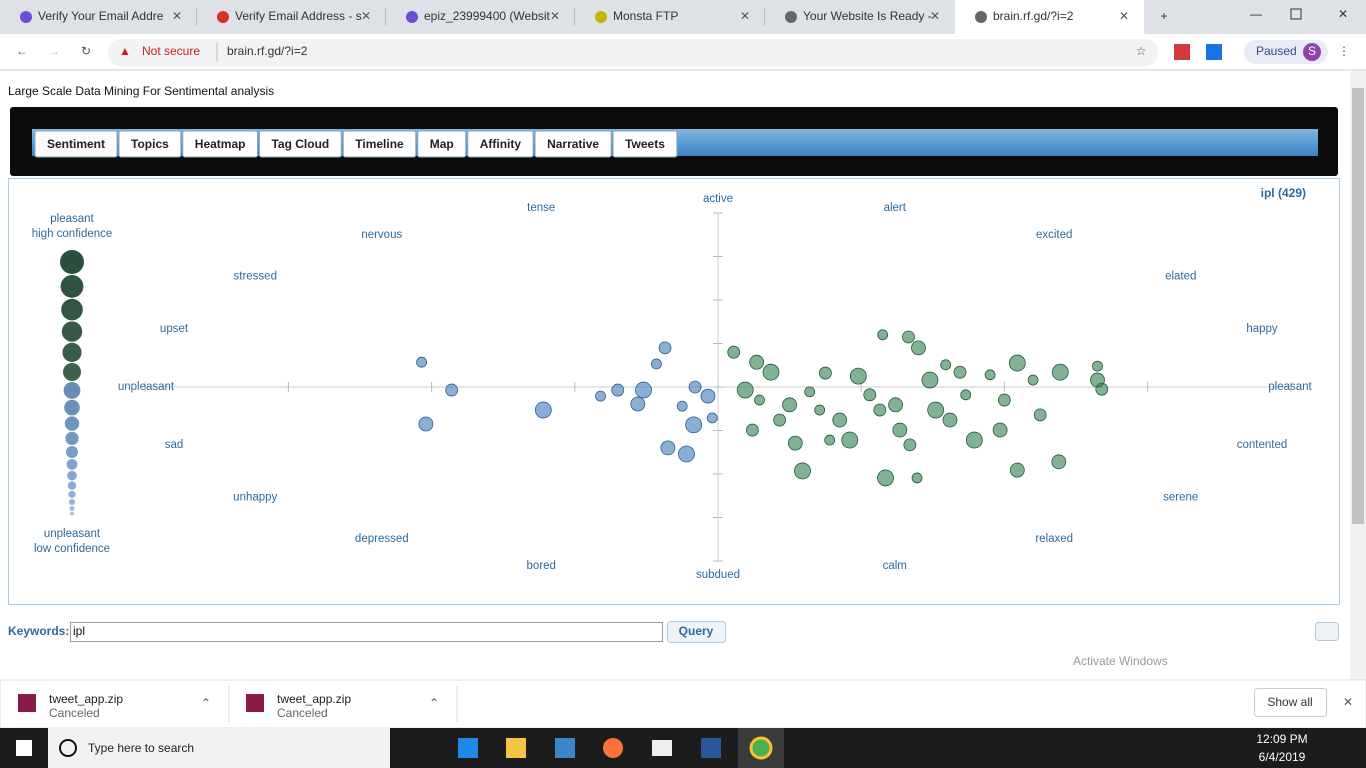 This screenshot has width=1366, height=768. Describe the element at coordinates (1344, 51) in the screenshot. I see `menu: ⋮` at that location.